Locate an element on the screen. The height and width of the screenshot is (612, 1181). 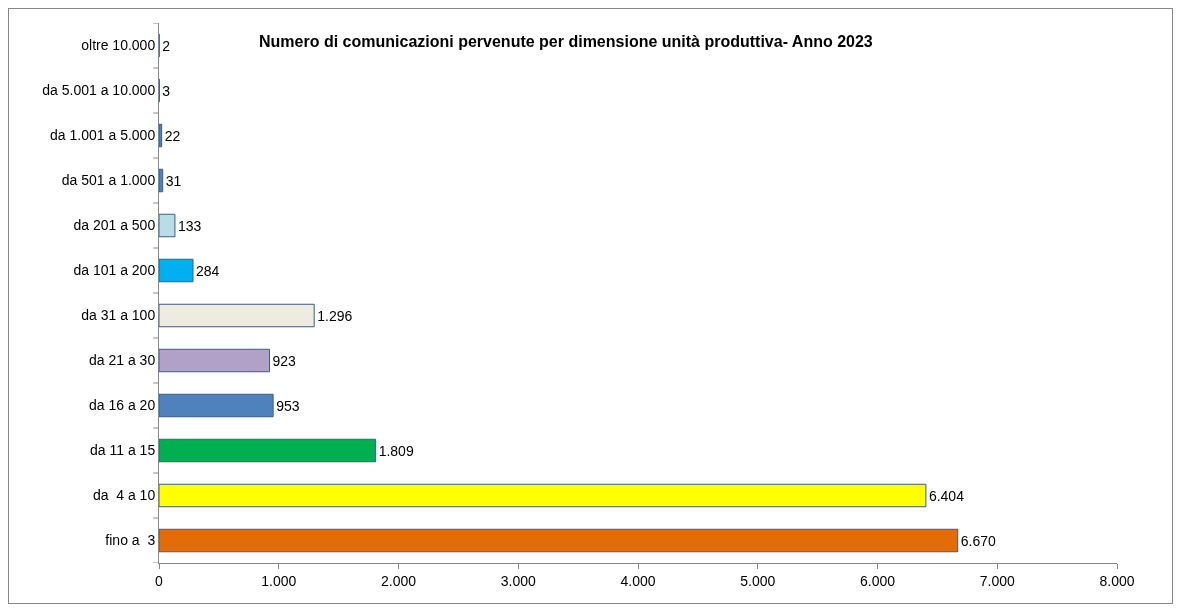
y-tick-label: fino a 3 is located at coordinates (130, 540).